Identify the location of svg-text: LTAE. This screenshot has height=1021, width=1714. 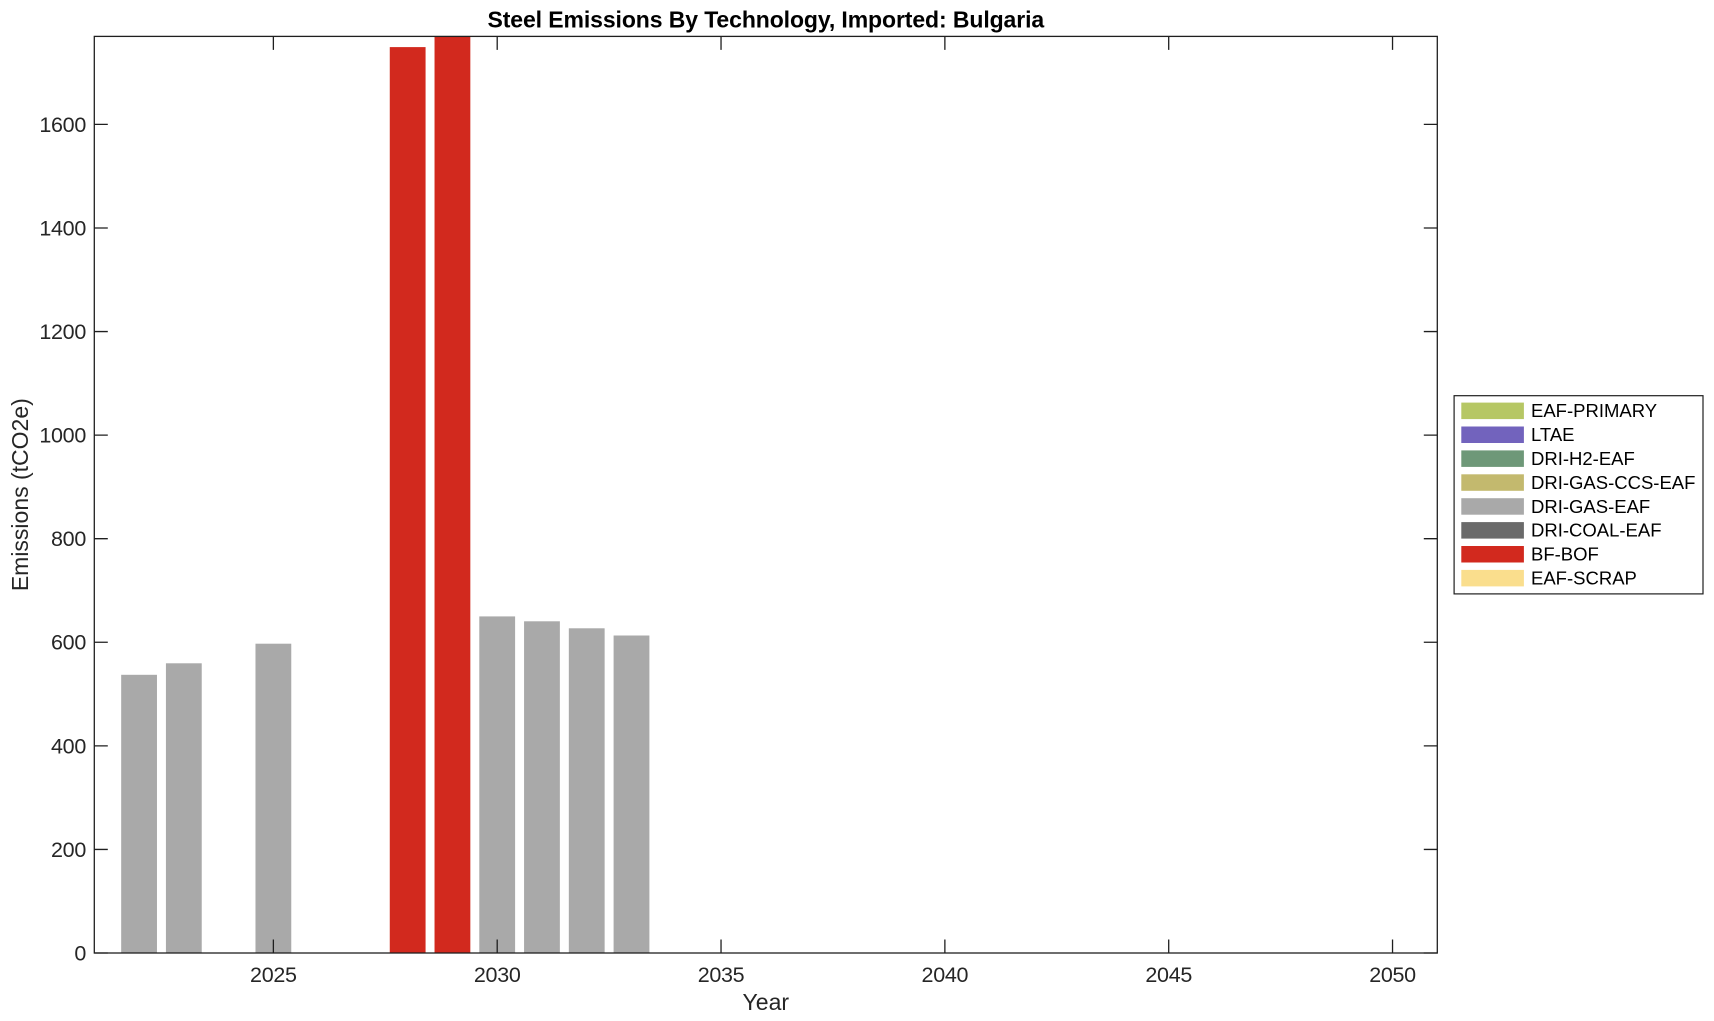
(1553, 434).